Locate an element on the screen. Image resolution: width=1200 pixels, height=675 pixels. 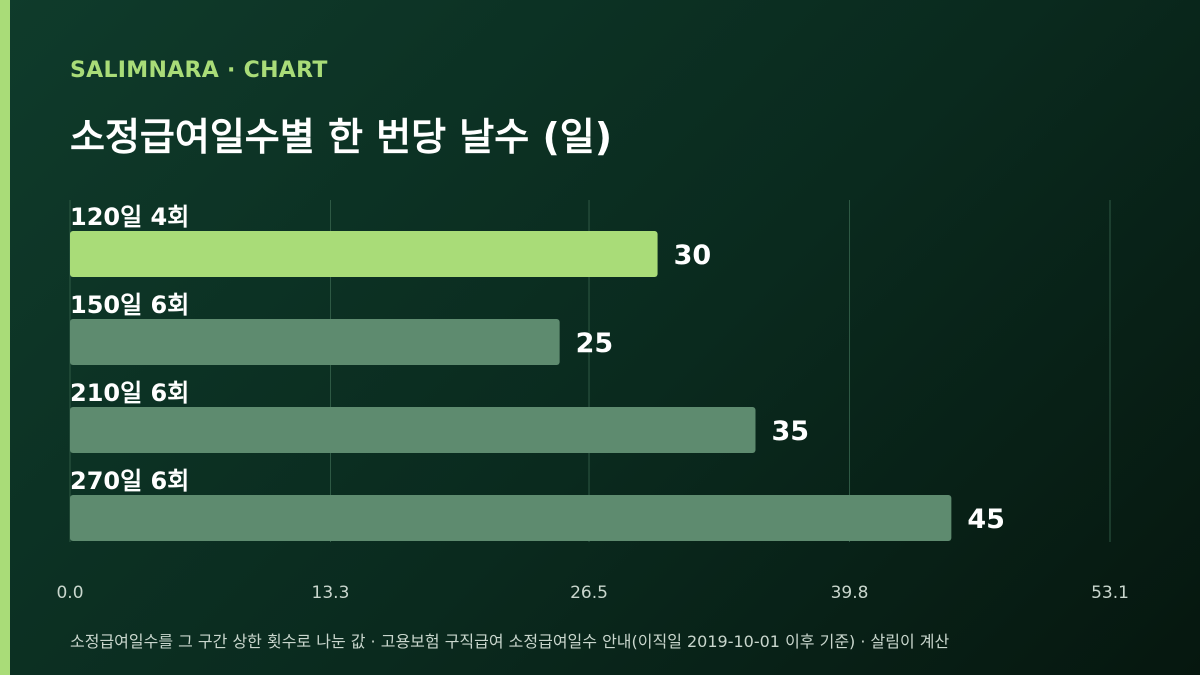
x-tick-label: 13.3 is located at coordinates (331, 593).